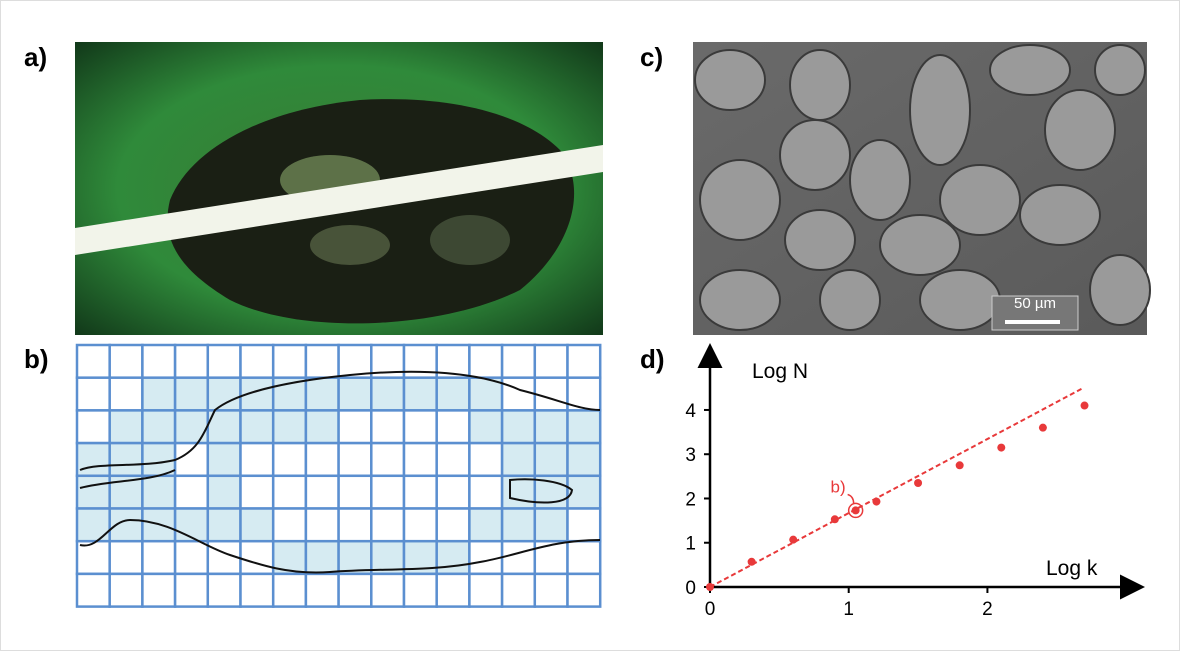 This screenshot has height=651, width=1180. What do you see at coordinates (35, 57) in the screenshot?
I see `panel-label: a)` at bounding box center [35, 57].